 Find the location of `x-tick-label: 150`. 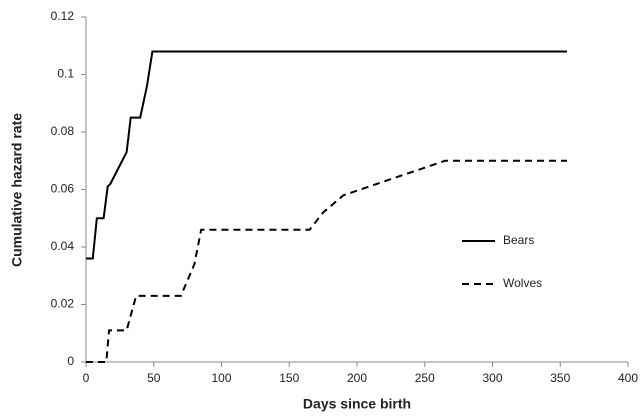

x-tick-label: 150 is located at coordinates (289, 378).